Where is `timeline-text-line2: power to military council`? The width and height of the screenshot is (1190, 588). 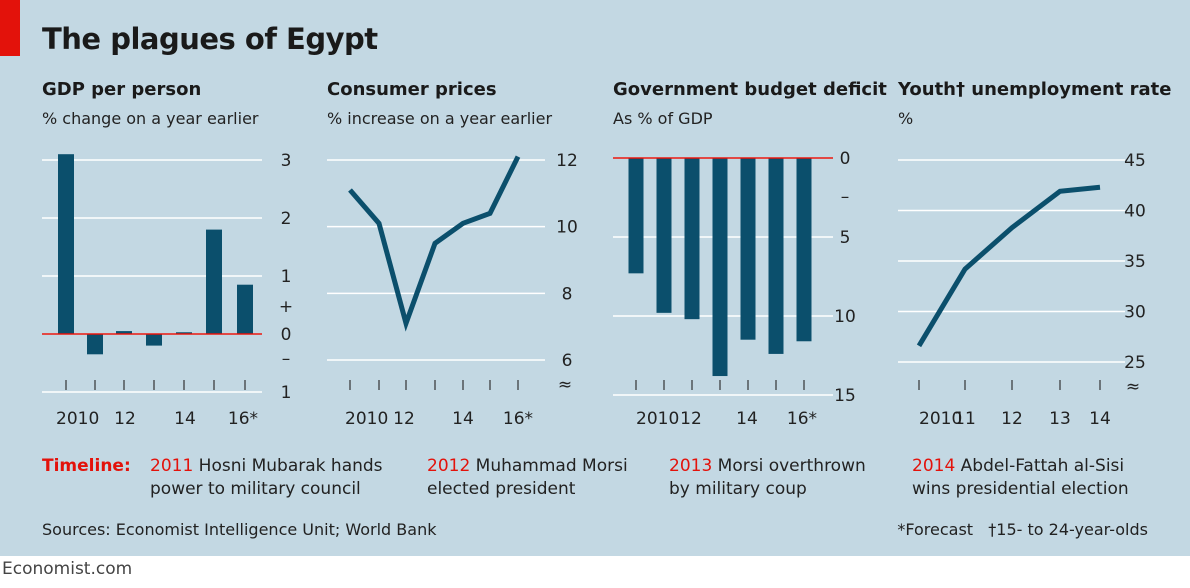
timeline-text-line2: power to military council is located at coordinates (255, 489).